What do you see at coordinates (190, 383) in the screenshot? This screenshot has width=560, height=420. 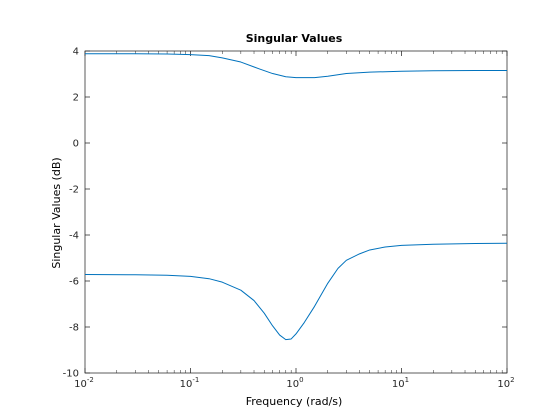 I see `x-tick-label: 10⁻¹` at bounding box center [190, 383].